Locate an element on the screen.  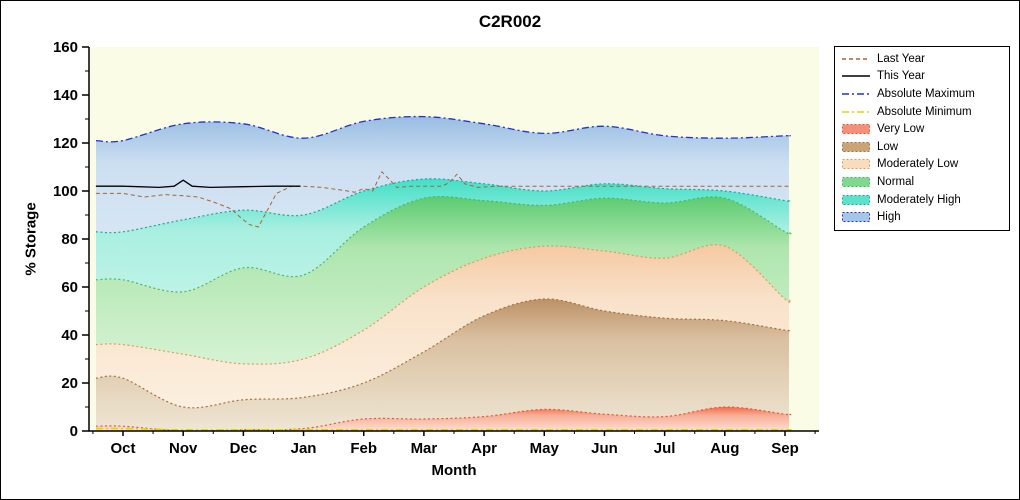
legend-label: Absolute Maximum is located at coordinates (926, 93).